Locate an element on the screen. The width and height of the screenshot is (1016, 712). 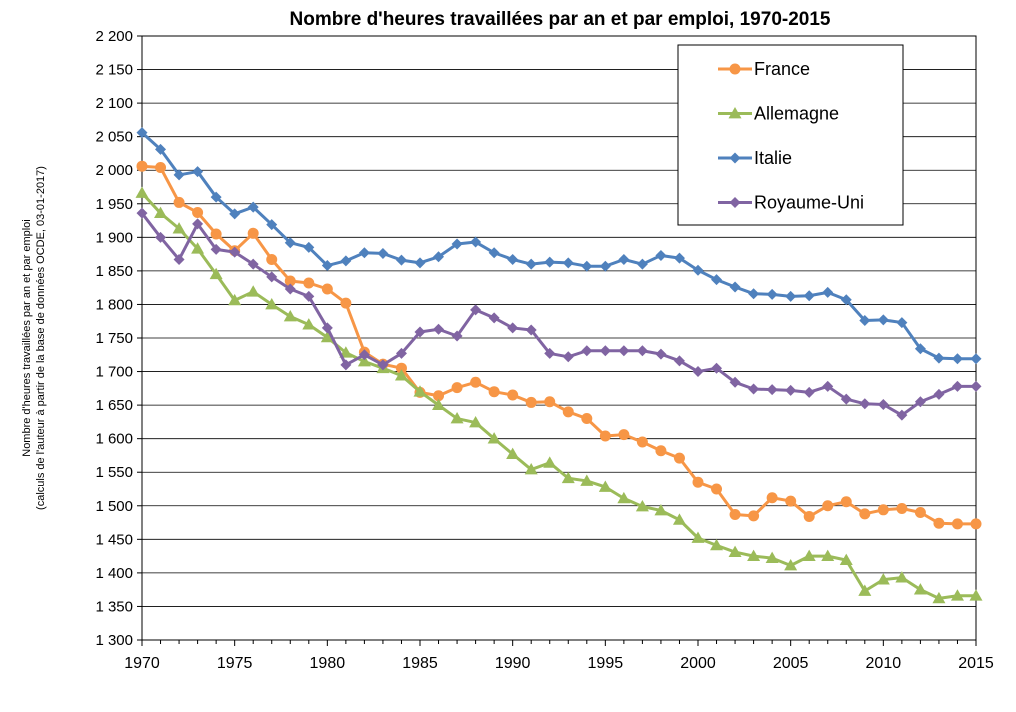
y-tick-label: 2 050 is located at coordinates (114, 137).